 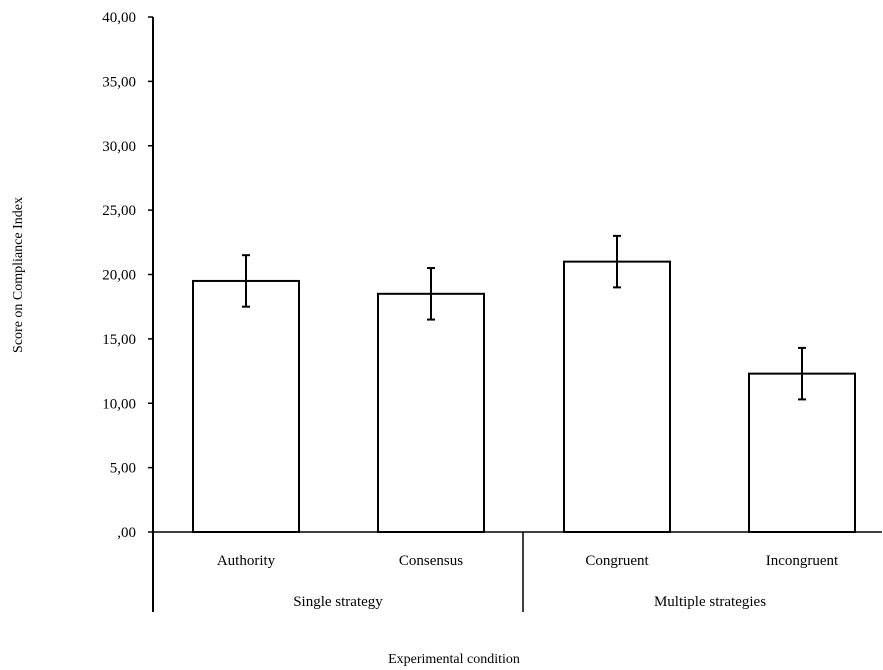 What do you see at coordinates (246, 406) in the screenshot?
I see `bar-authority` at bounding box center [246, 406].